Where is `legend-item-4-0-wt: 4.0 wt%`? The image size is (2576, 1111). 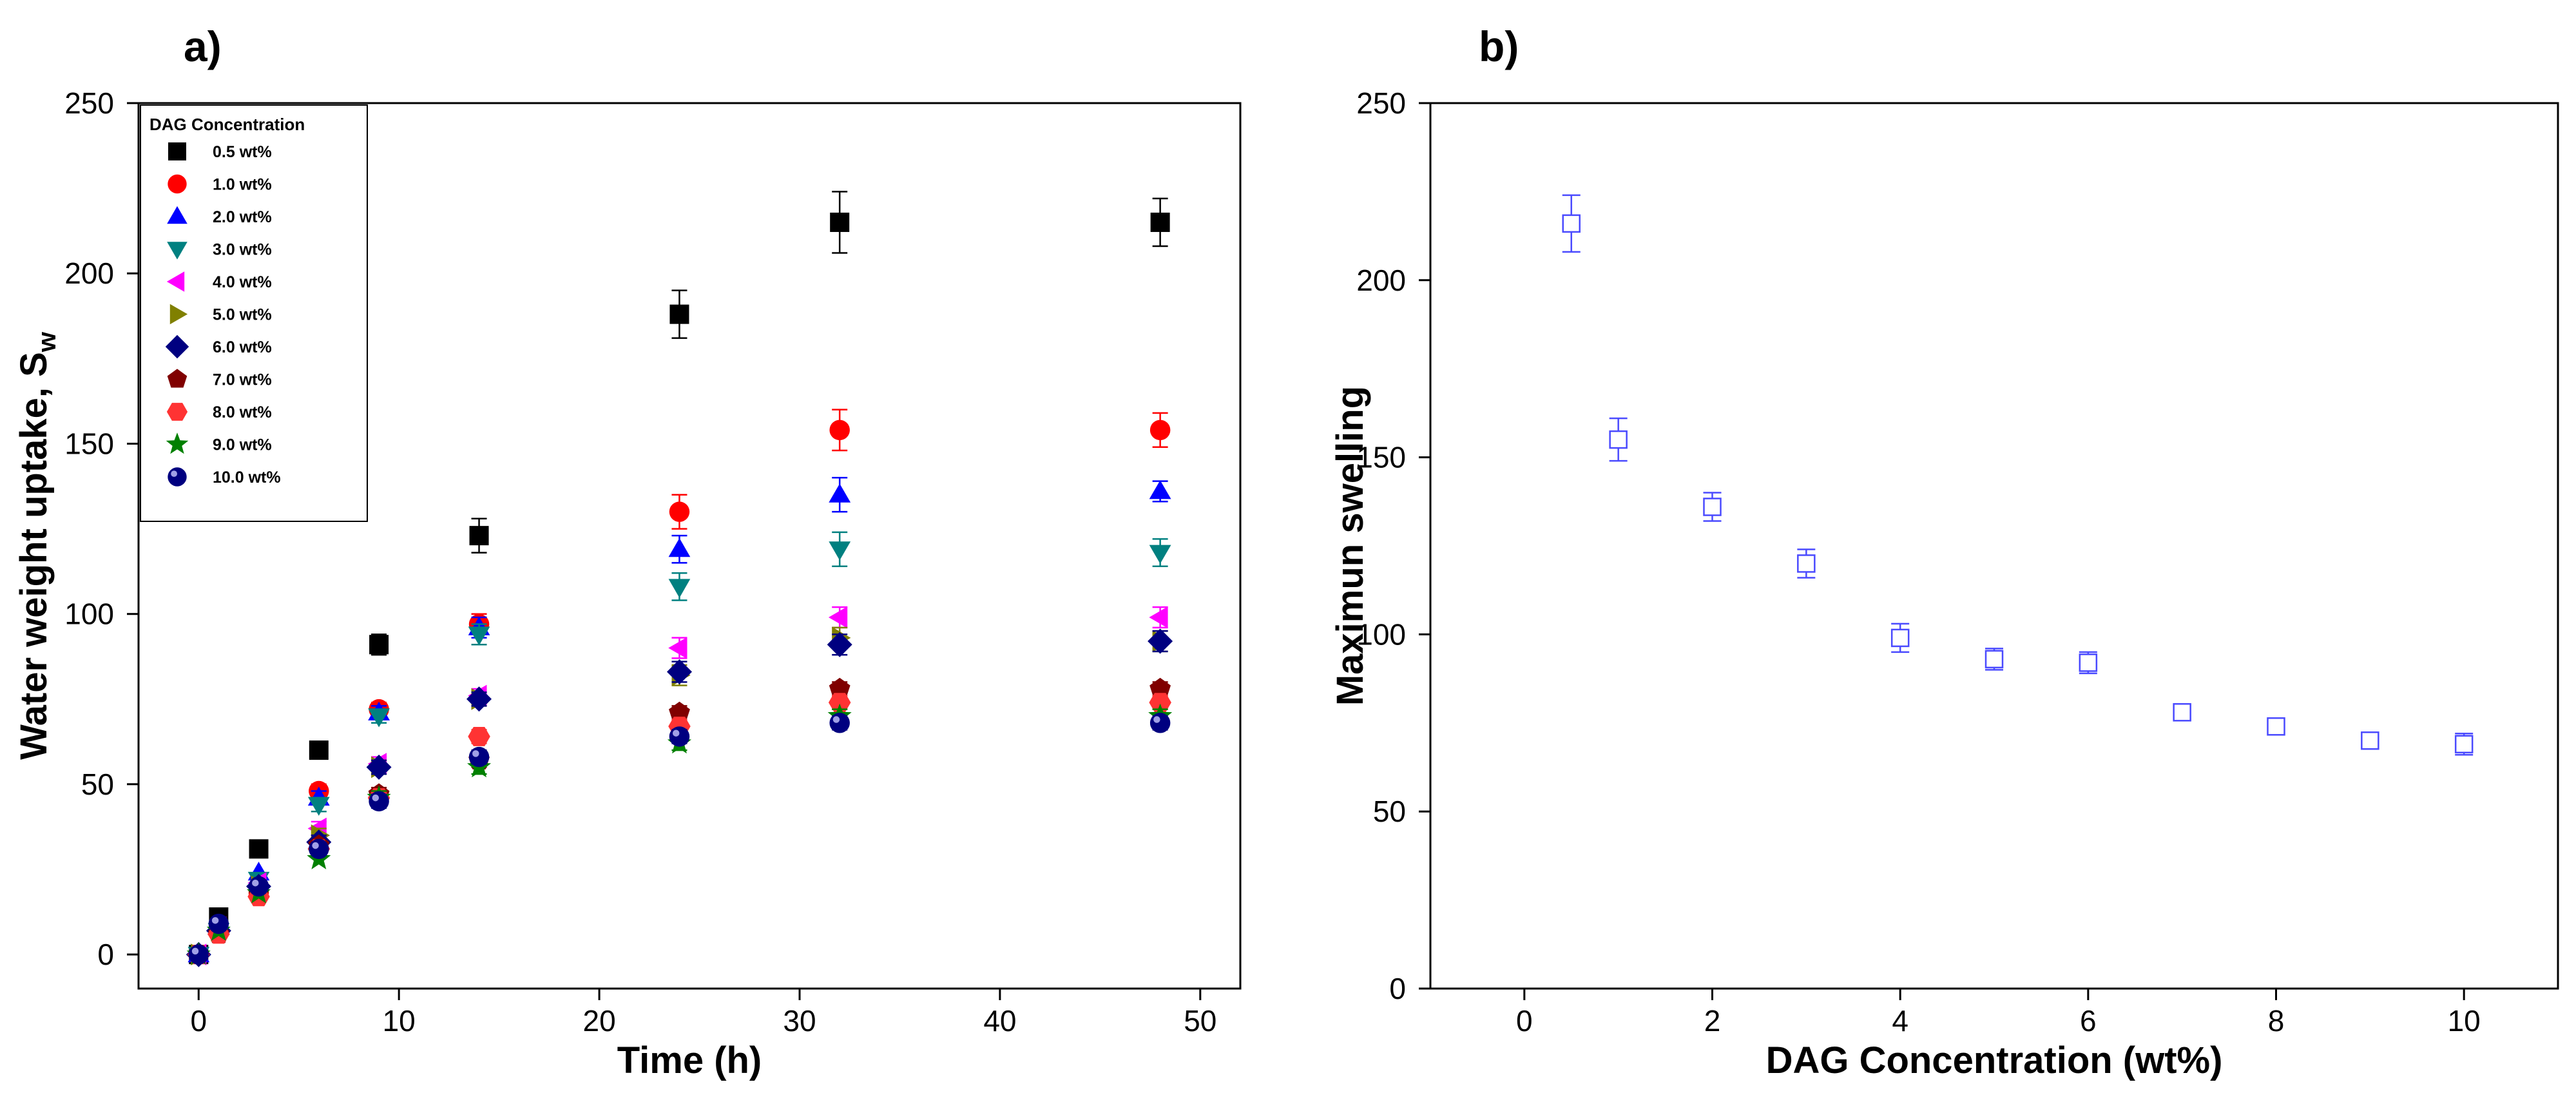 legend-item-4-0-wt: 4.0 wt% is located at coordinates (219, 281).